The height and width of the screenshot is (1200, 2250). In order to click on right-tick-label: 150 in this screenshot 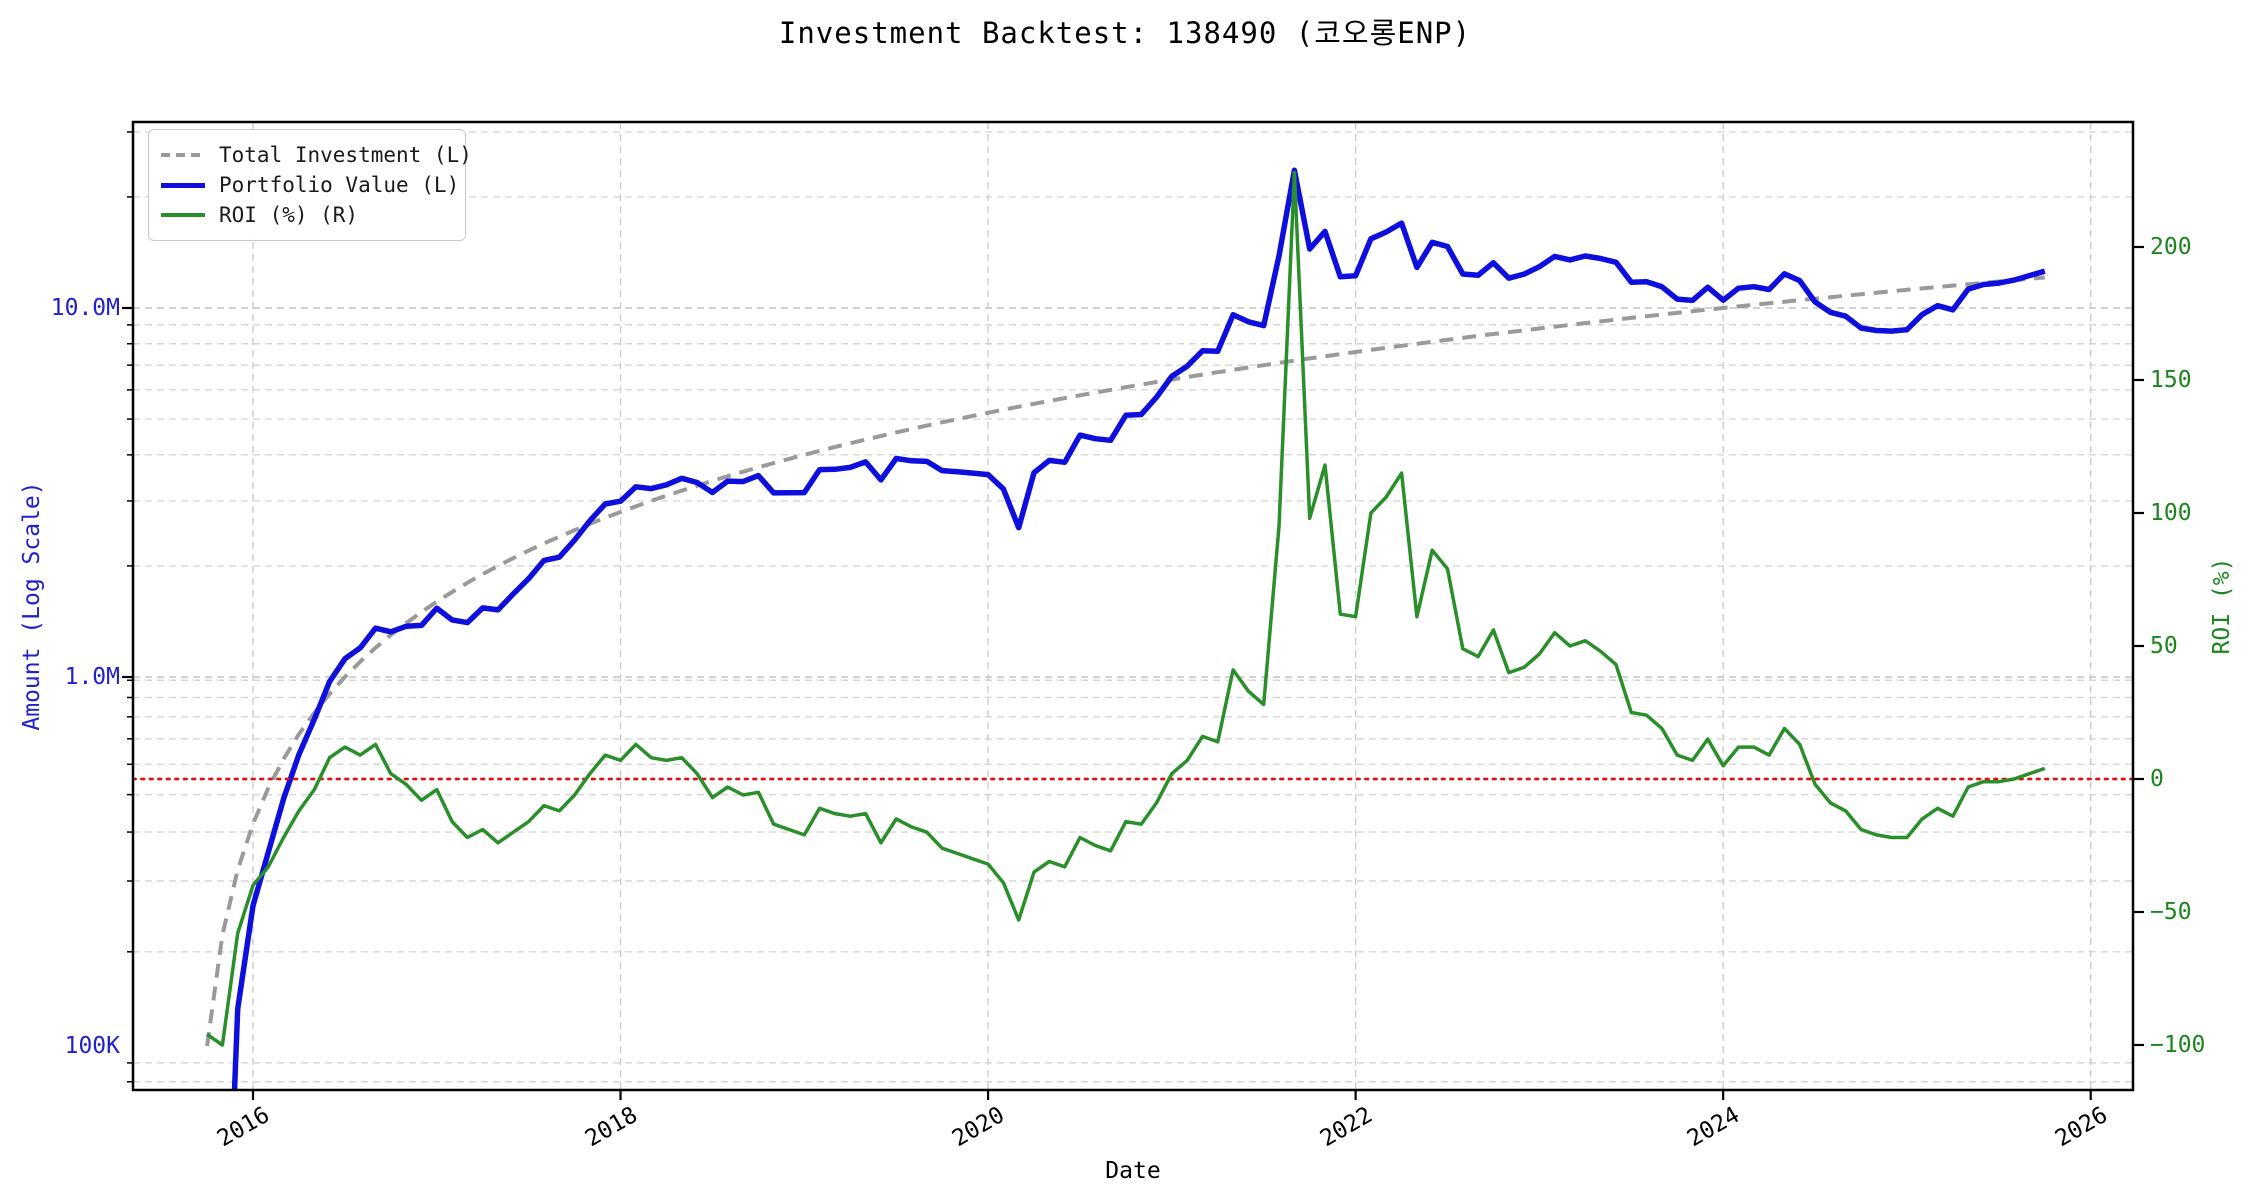, I will do `click(2171, 380)`.